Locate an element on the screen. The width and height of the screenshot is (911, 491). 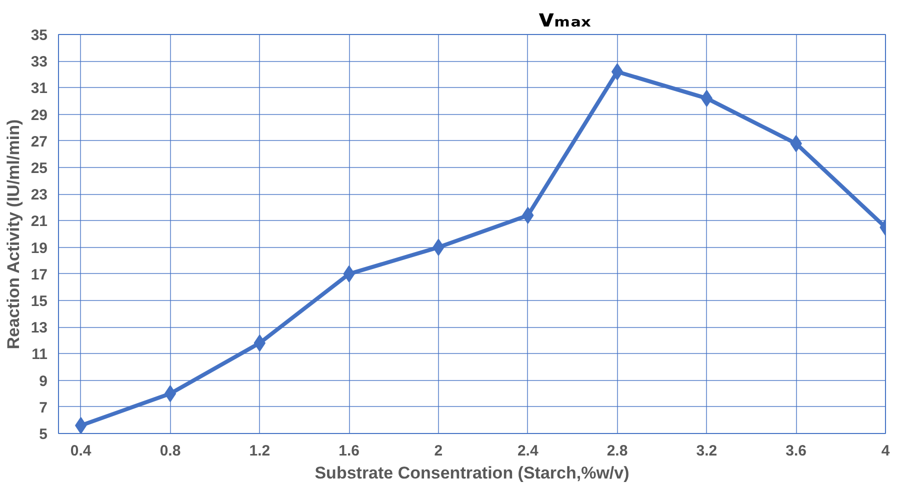
y-axis-title: Reaction Activity (IU/ml/min) is located at coordinates (13, 234).